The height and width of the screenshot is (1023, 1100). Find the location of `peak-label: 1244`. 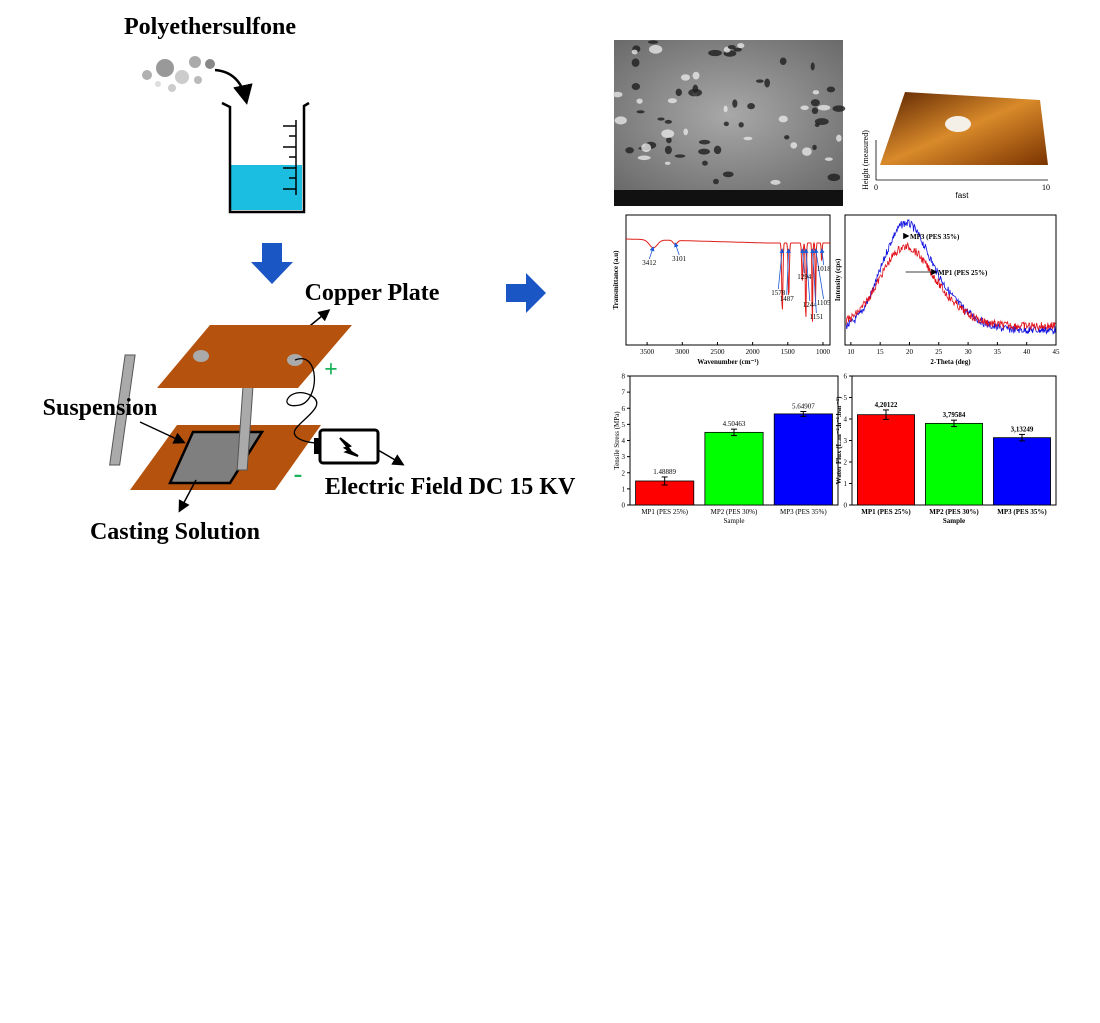

peak-label: 1244 is located at coordinates (810, 305).